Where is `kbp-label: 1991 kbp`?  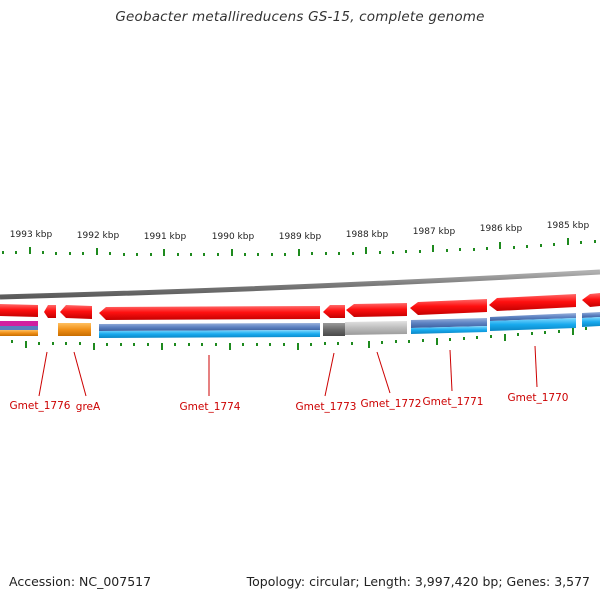
kbp-label: 1991 kbp is located at coordinates (165, 237).